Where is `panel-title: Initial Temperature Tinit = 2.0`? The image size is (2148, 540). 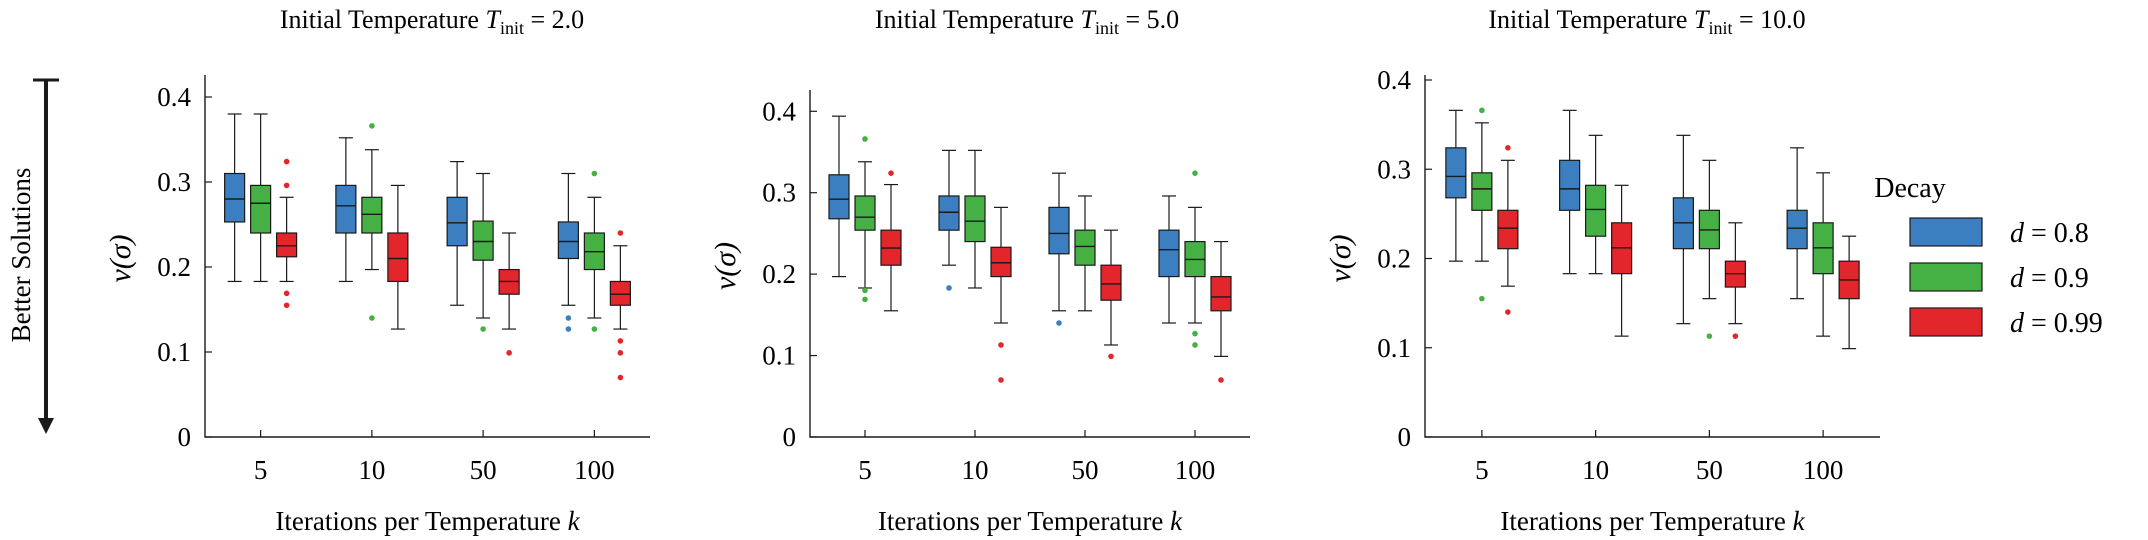 panel-title: Initial Temperature Tinit = 2.0 is located at coordinates (432, 21).